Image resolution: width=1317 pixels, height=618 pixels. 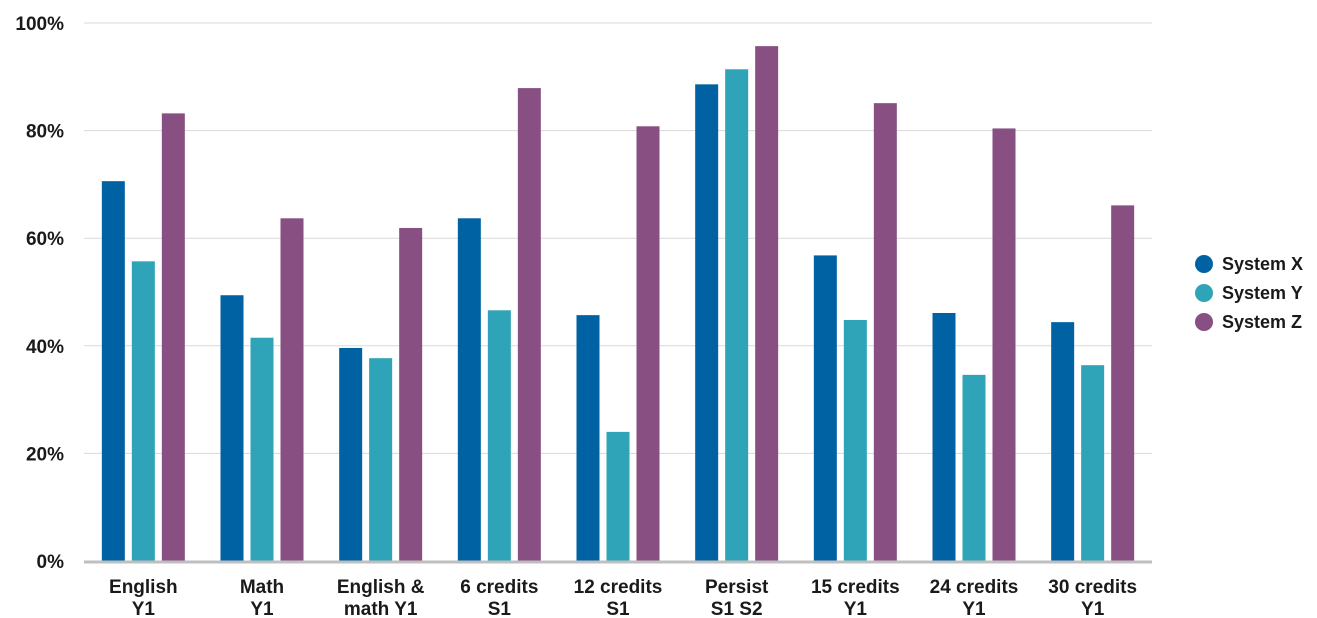 I want to click on legend-label: System Z, so click(x=1262, y=322).